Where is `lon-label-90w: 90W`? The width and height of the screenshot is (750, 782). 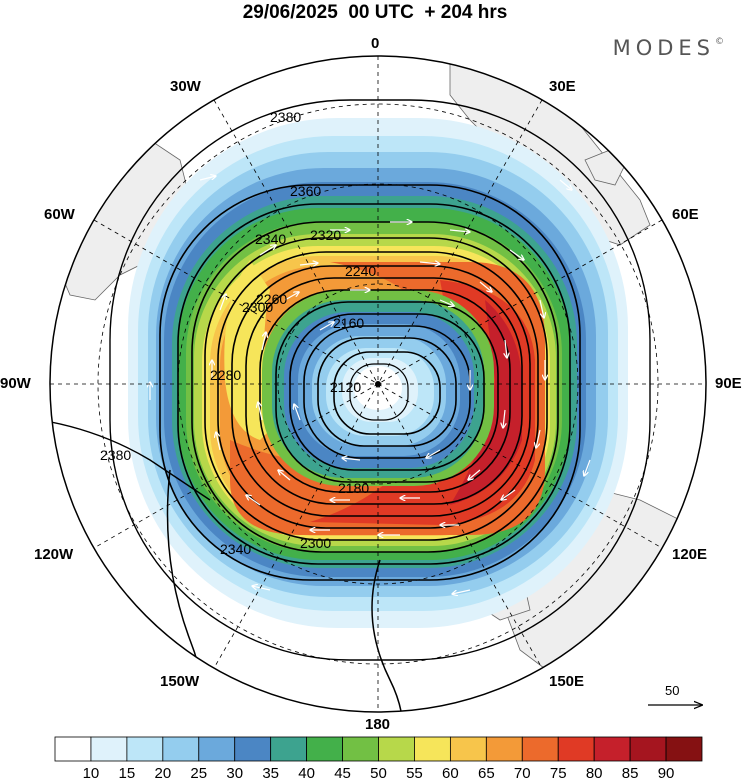 lon-label-90w: 90W is located at coordinates (15, 383).